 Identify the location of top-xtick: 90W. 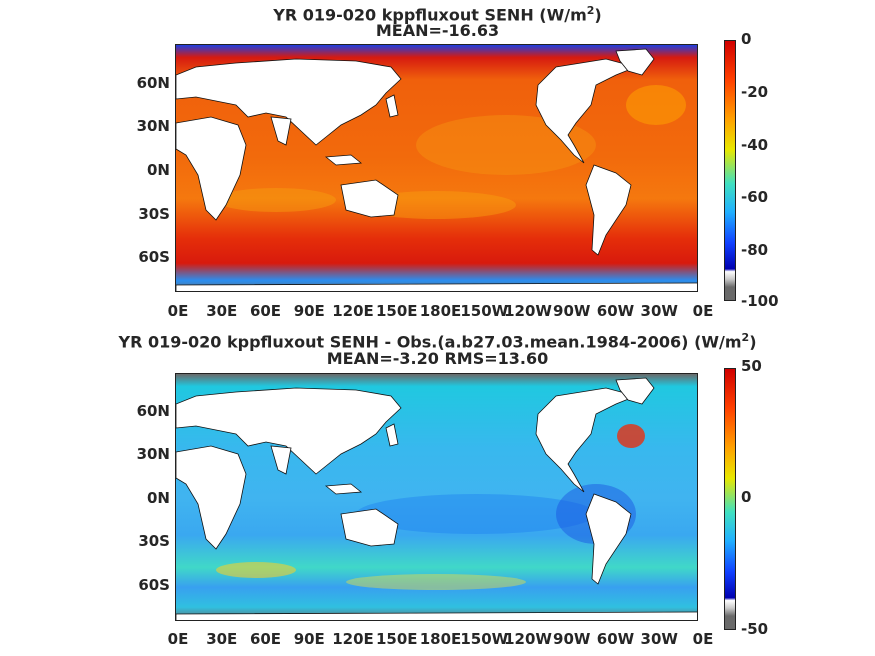
(572, 311).